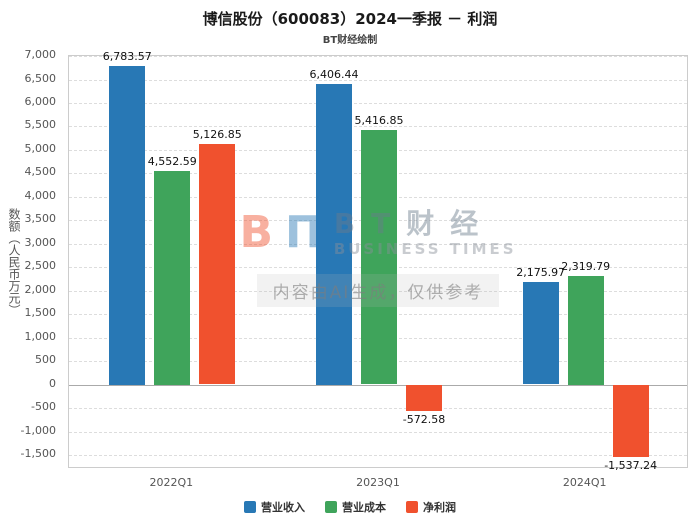  Describe the element at coordinates (378, 385) in the screenshot. I see `zero-line` at that location.